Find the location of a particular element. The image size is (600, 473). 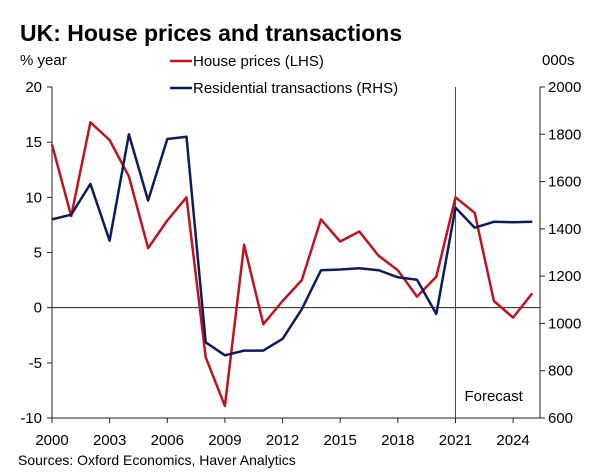

right-tick-label: 1600 is located at coordinates (564, 182).